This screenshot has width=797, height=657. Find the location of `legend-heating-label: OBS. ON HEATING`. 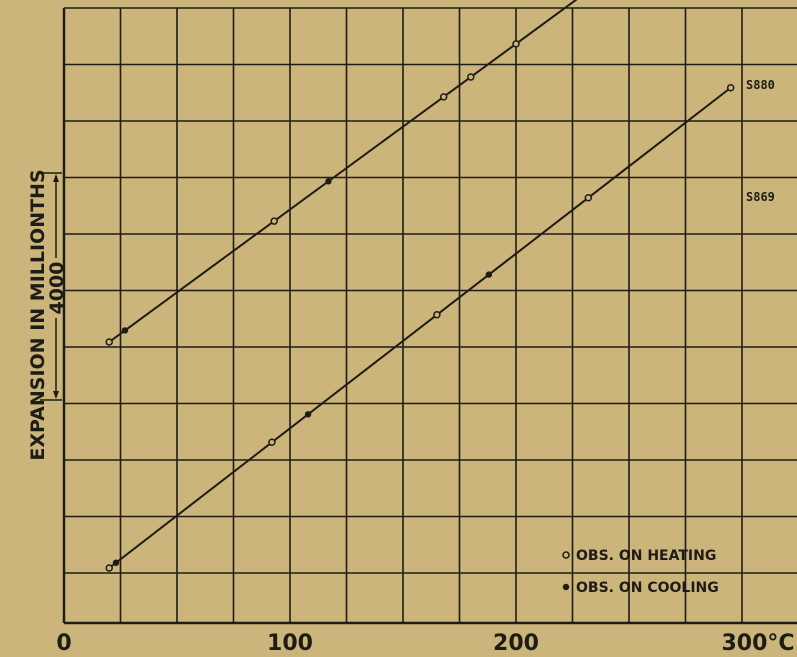

legend-heating-label: OBS. ON HEATING is located at coordinates (646, 556).